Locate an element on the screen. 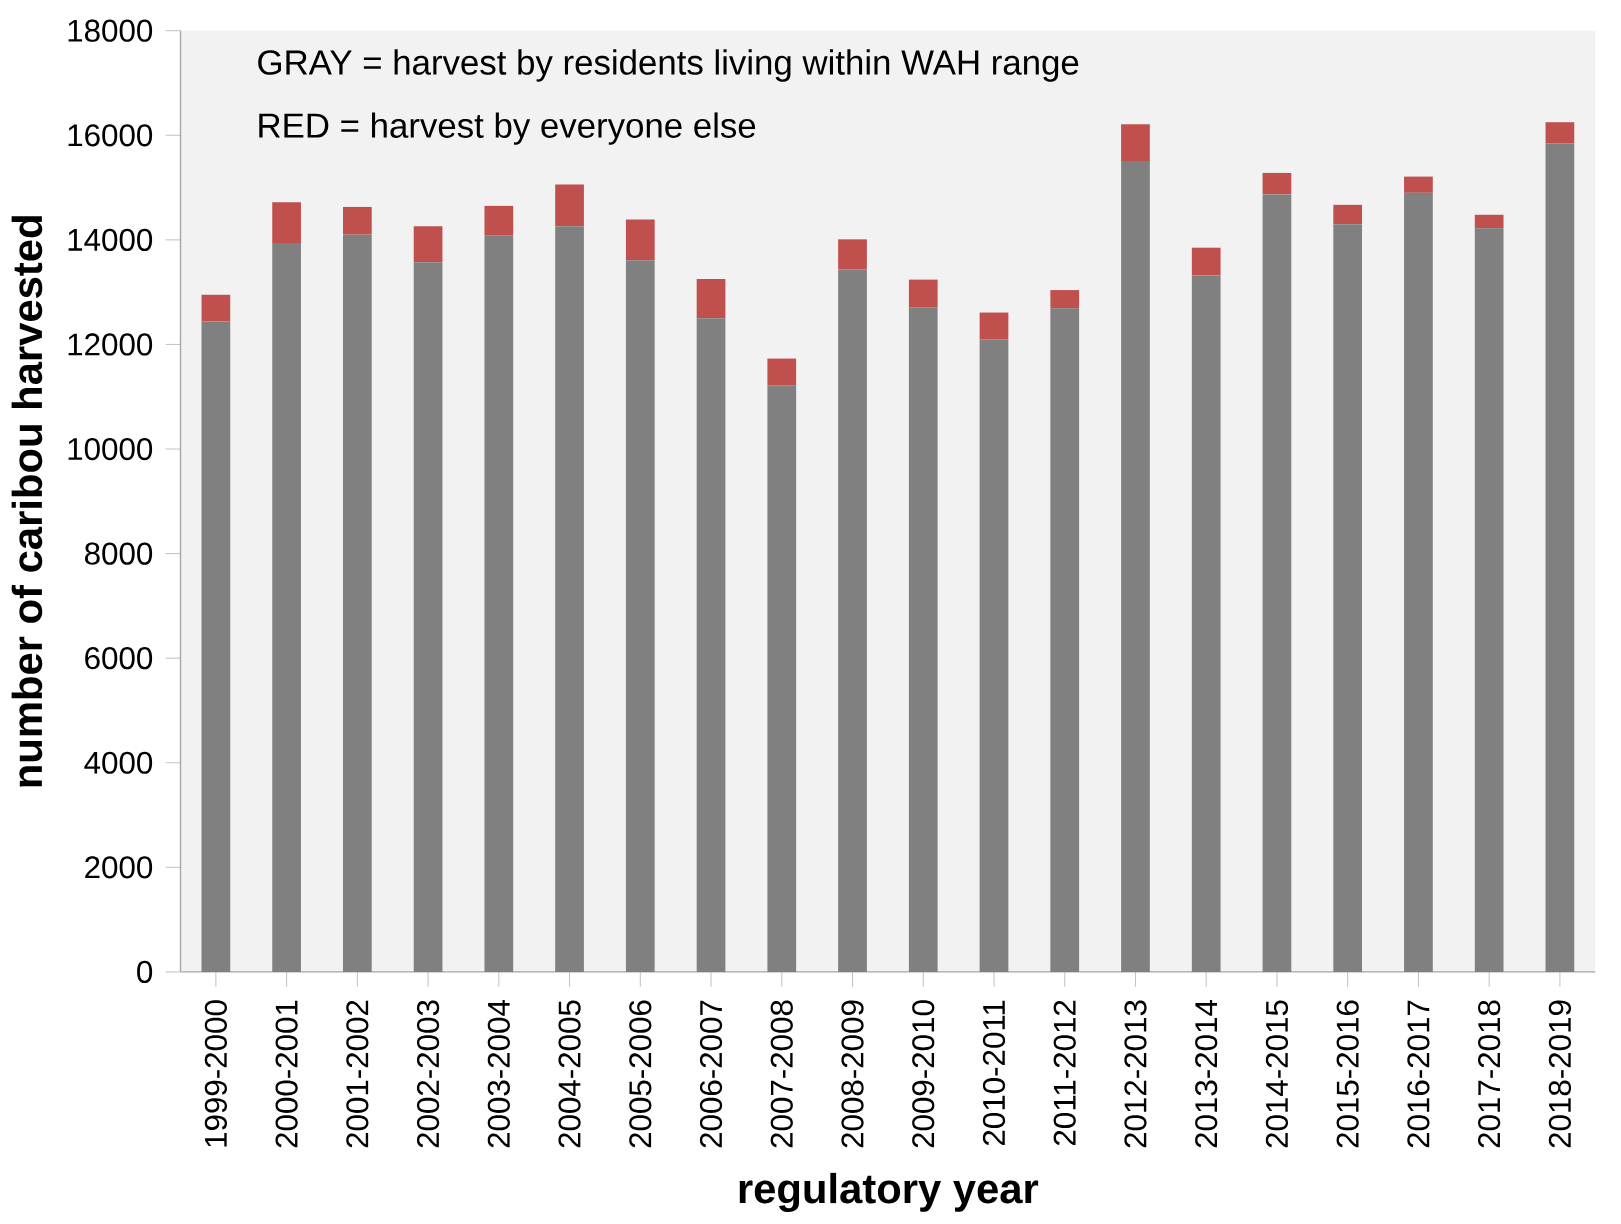  x-tick-label: 2009-2010 is located at coordinates (923, 1074).